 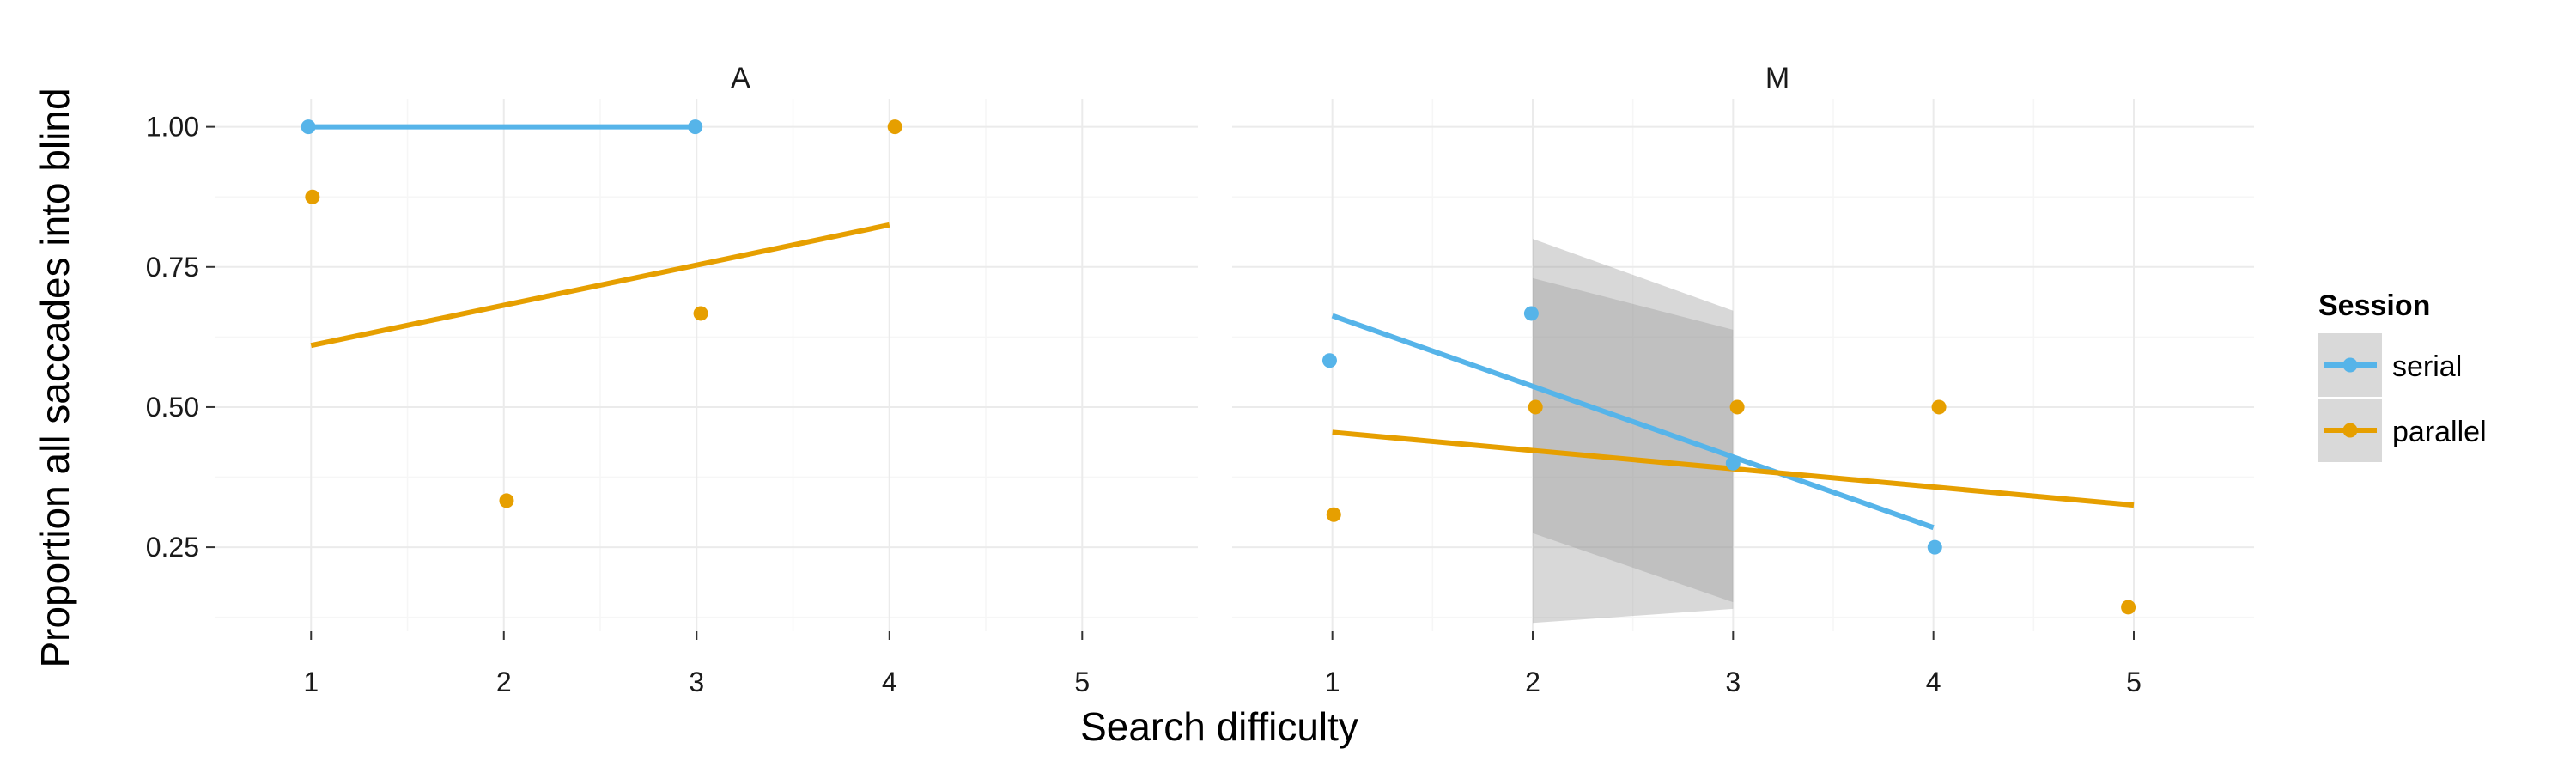 What do you see at coordinates (172, 547) in the screenshot?
I see `y-tick-label: 0.25` at bounding box center [172, 547].